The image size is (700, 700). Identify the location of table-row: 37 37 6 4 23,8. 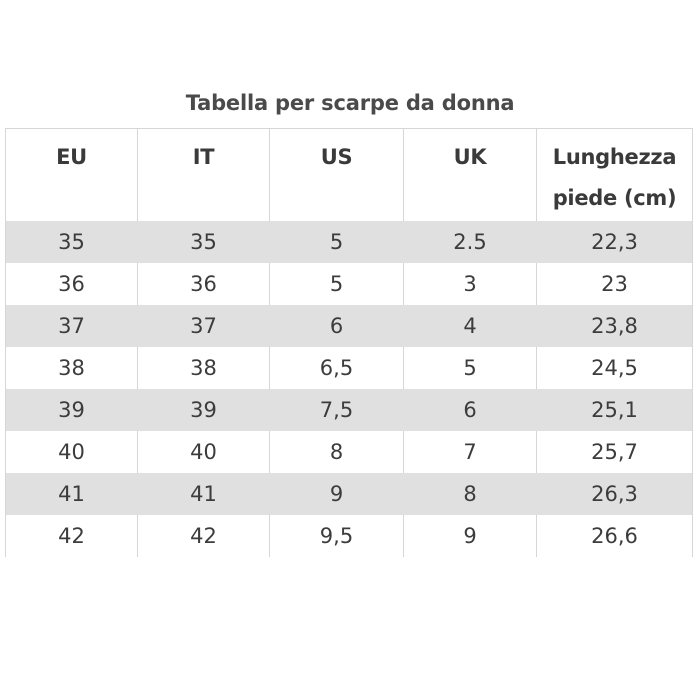
(349, 326).